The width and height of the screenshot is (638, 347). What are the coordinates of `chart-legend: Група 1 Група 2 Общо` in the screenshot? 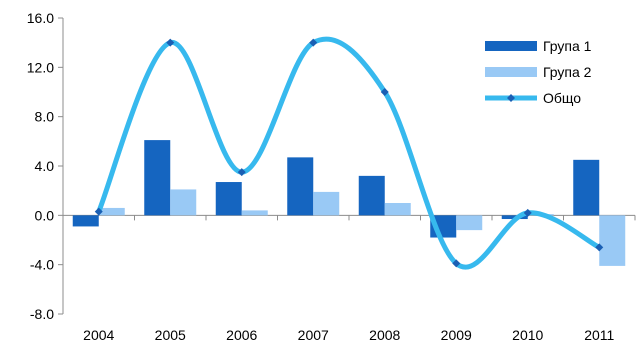 It's located at (538, 72).